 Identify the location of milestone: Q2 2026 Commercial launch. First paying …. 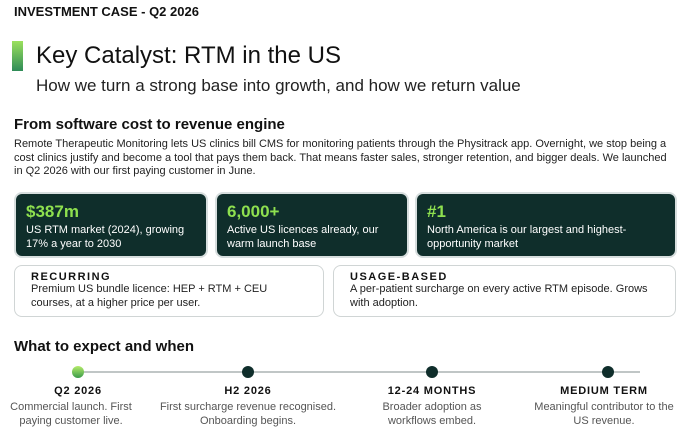
(81, 406).